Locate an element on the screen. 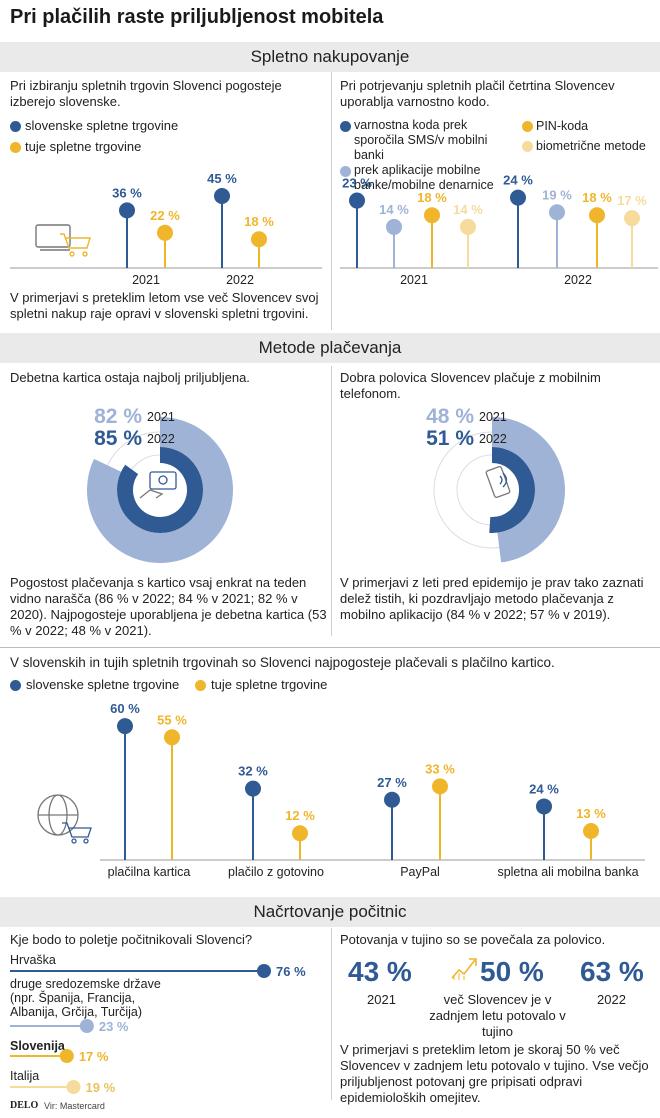 This screenshot has width=660, height=1118. stat-increase-value: 50 % is located at coordinates (512, 971).